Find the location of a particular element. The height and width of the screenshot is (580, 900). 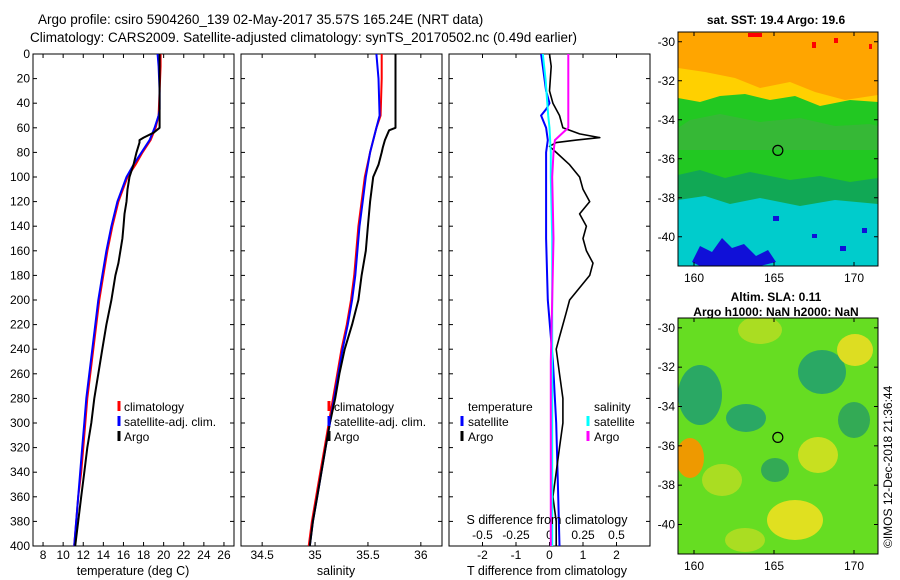

temperature-ytick-label: 160 is located at coordinates (20, 251).